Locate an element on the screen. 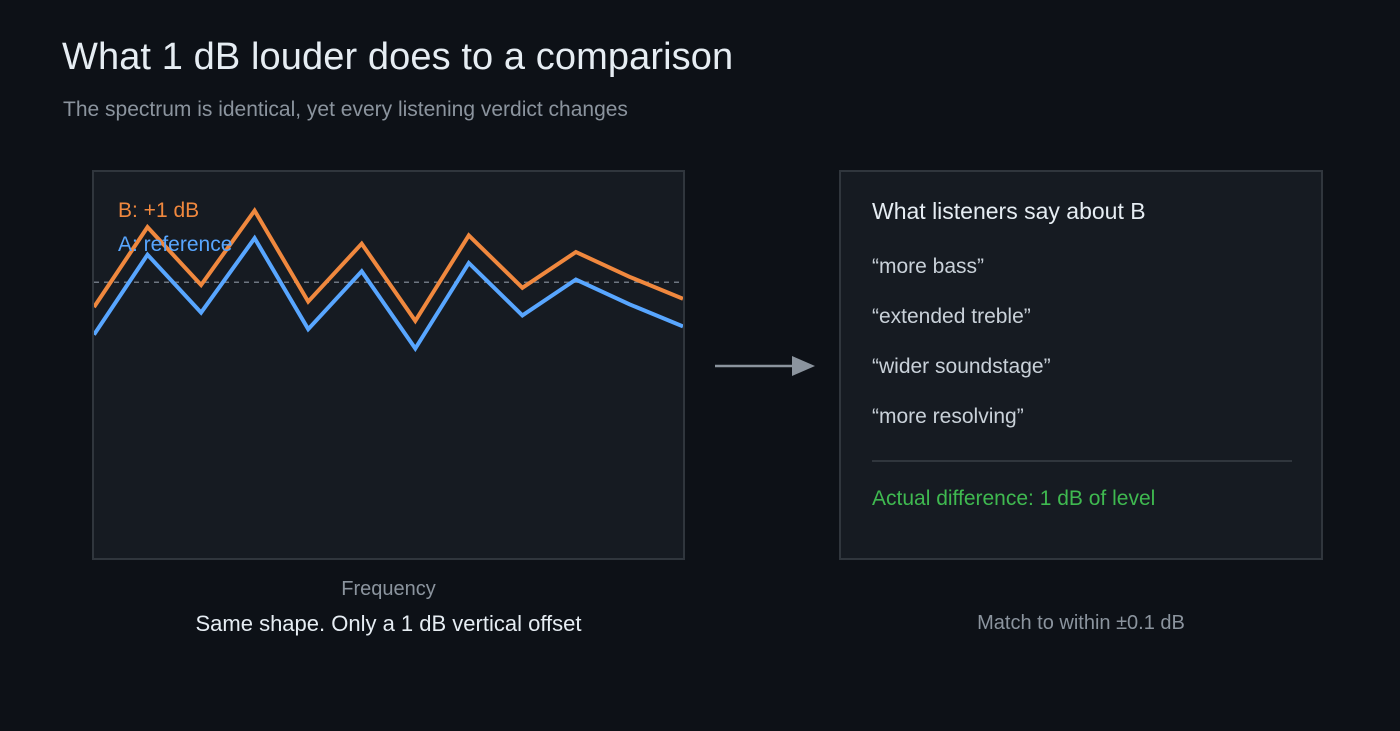 The image size is (1400, 731). verdict-quote: “more resolving” is located at coordinates (948, 416).